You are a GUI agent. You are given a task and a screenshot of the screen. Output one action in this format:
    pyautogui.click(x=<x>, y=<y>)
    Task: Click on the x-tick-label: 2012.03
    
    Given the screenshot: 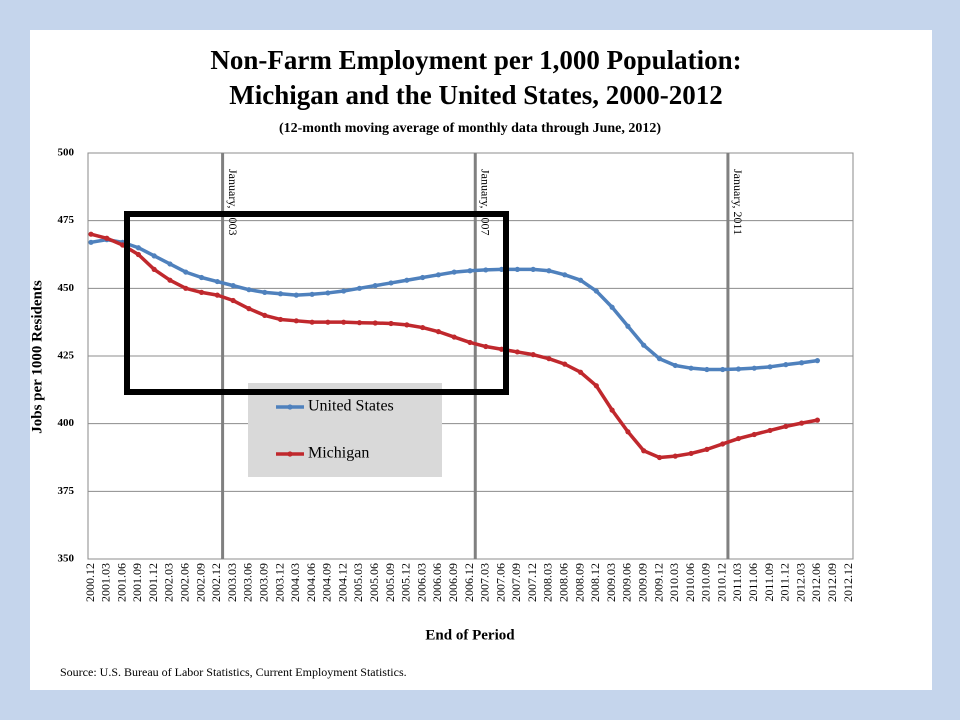 What is the action you would take?
    pyautogui.click(x=800, y=582)
    